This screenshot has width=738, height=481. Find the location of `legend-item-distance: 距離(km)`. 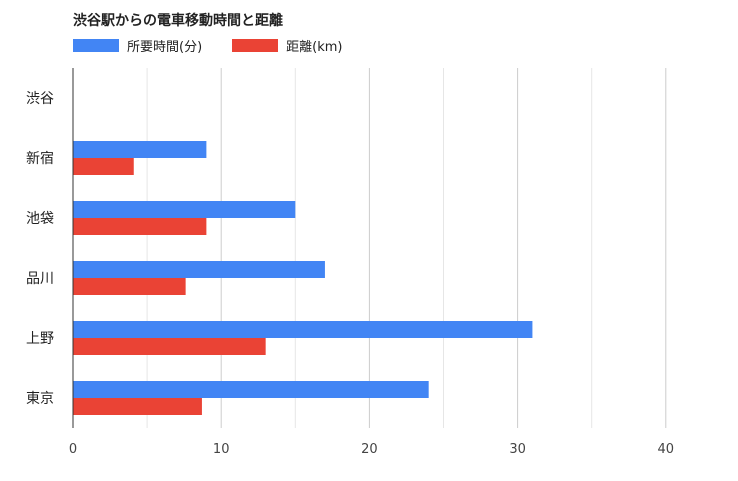

legend-item-distance: 距離(km) is located at coordinates (287, 45).